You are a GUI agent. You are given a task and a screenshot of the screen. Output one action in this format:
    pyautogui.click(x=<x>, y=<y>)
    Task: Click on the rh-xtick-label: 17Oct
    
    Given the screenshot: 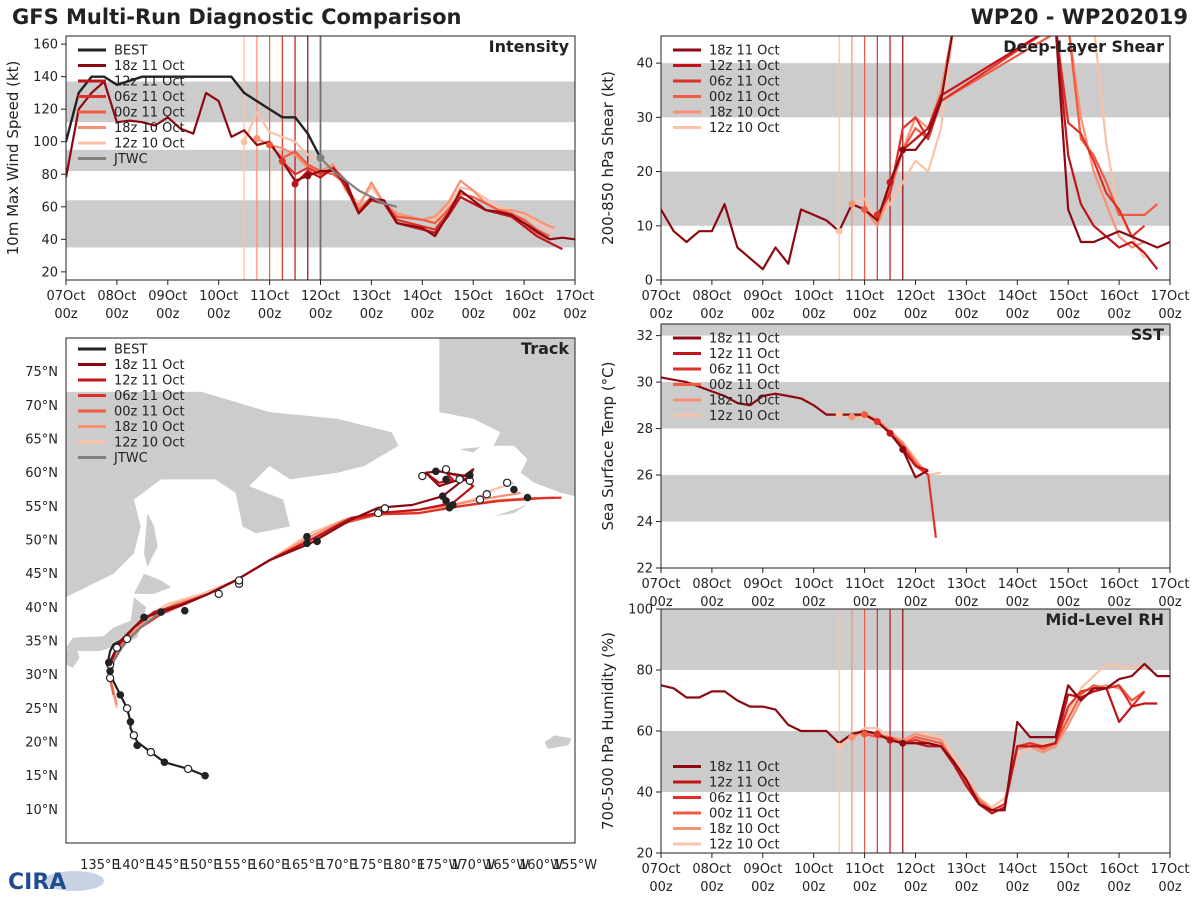 What is the action you would take?
    pyautogui.click(x=1169, y=869)
    